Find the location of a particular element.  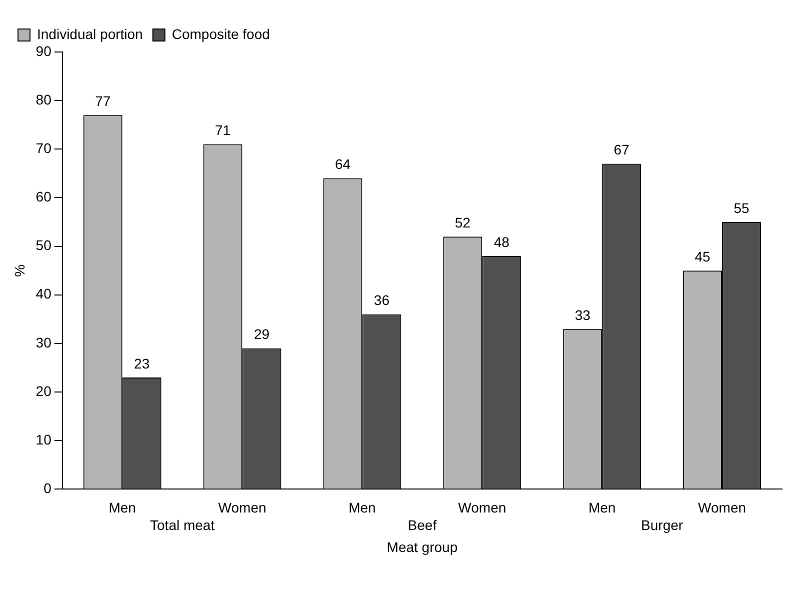

y-tick-label: 20 is located at coordinates (44, 390).